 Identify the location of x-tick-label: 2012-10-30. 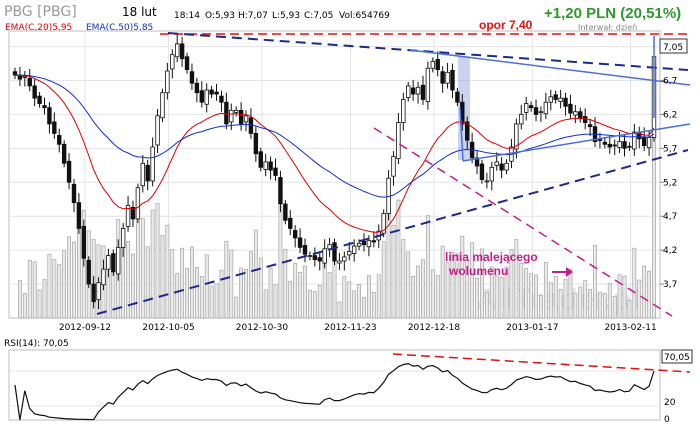
(262, 328).